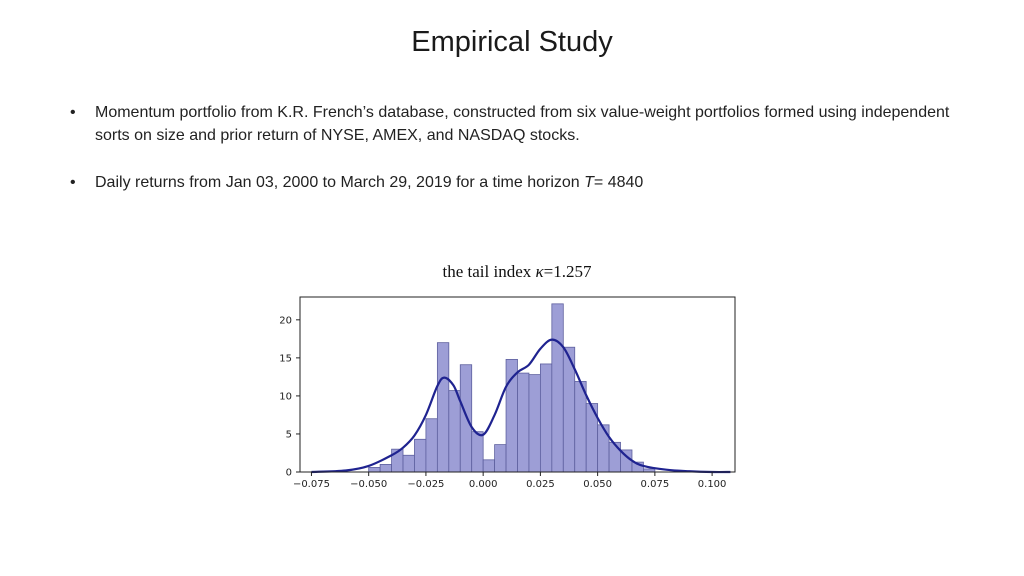 Image resolution: width=1024 pixels, height=576 pixels. Describe the element at coordinates (589, 182) in the screenshot. I see `time-horizon-symbol: T` at that location.